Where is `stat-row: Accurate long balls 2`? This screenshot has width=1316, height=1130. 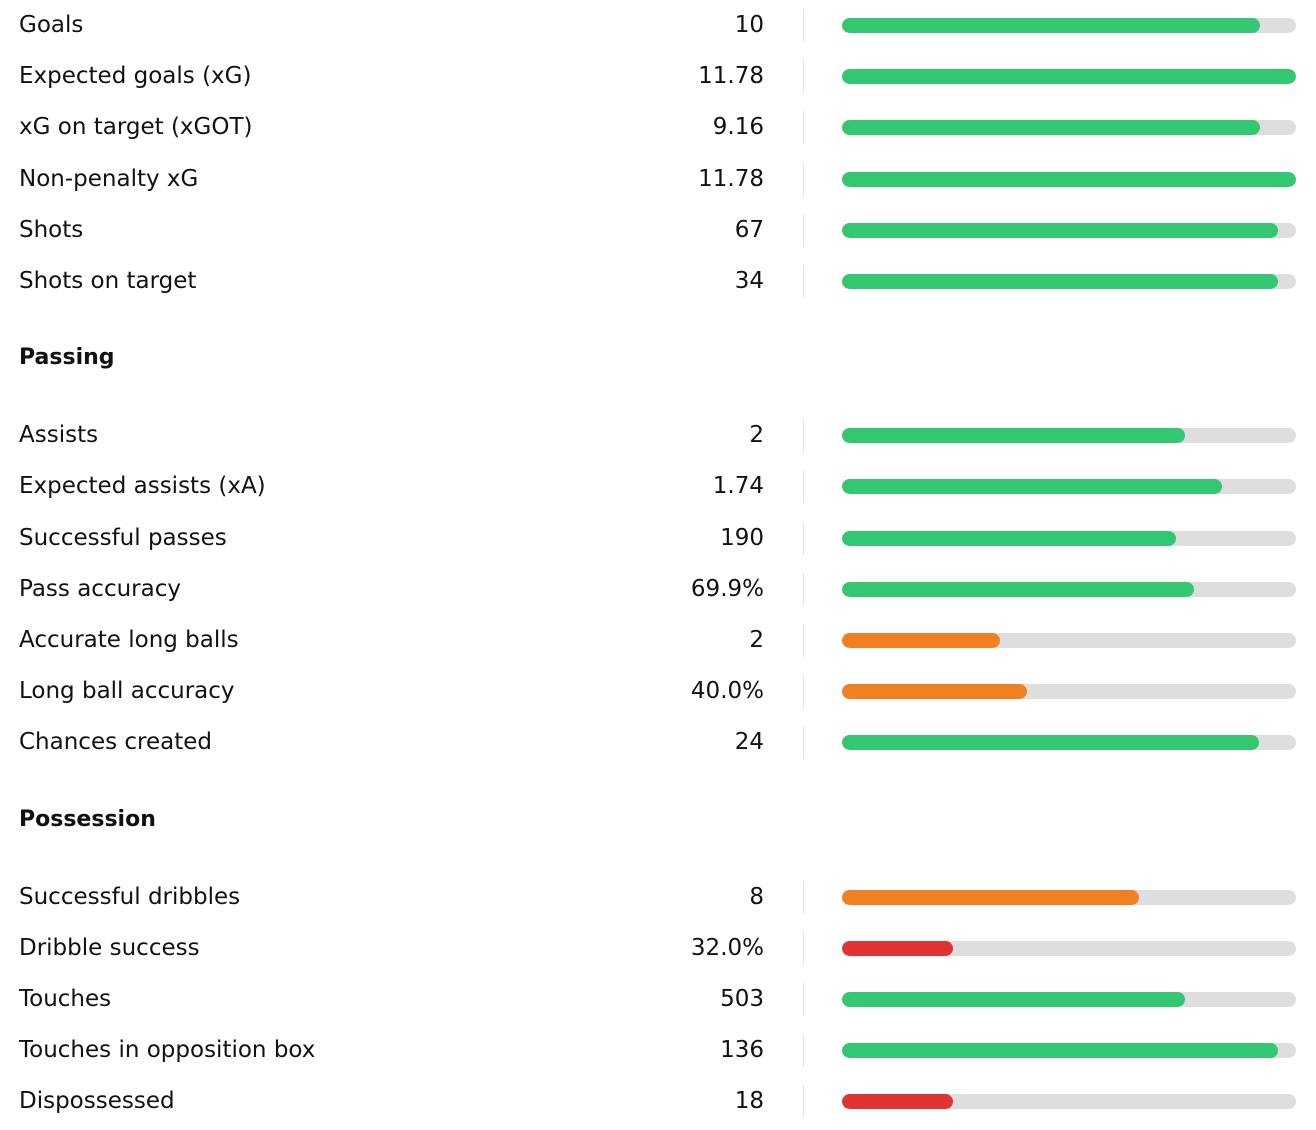
stat-row: Accurate long balls 2 is located at coordinates (658, 640).